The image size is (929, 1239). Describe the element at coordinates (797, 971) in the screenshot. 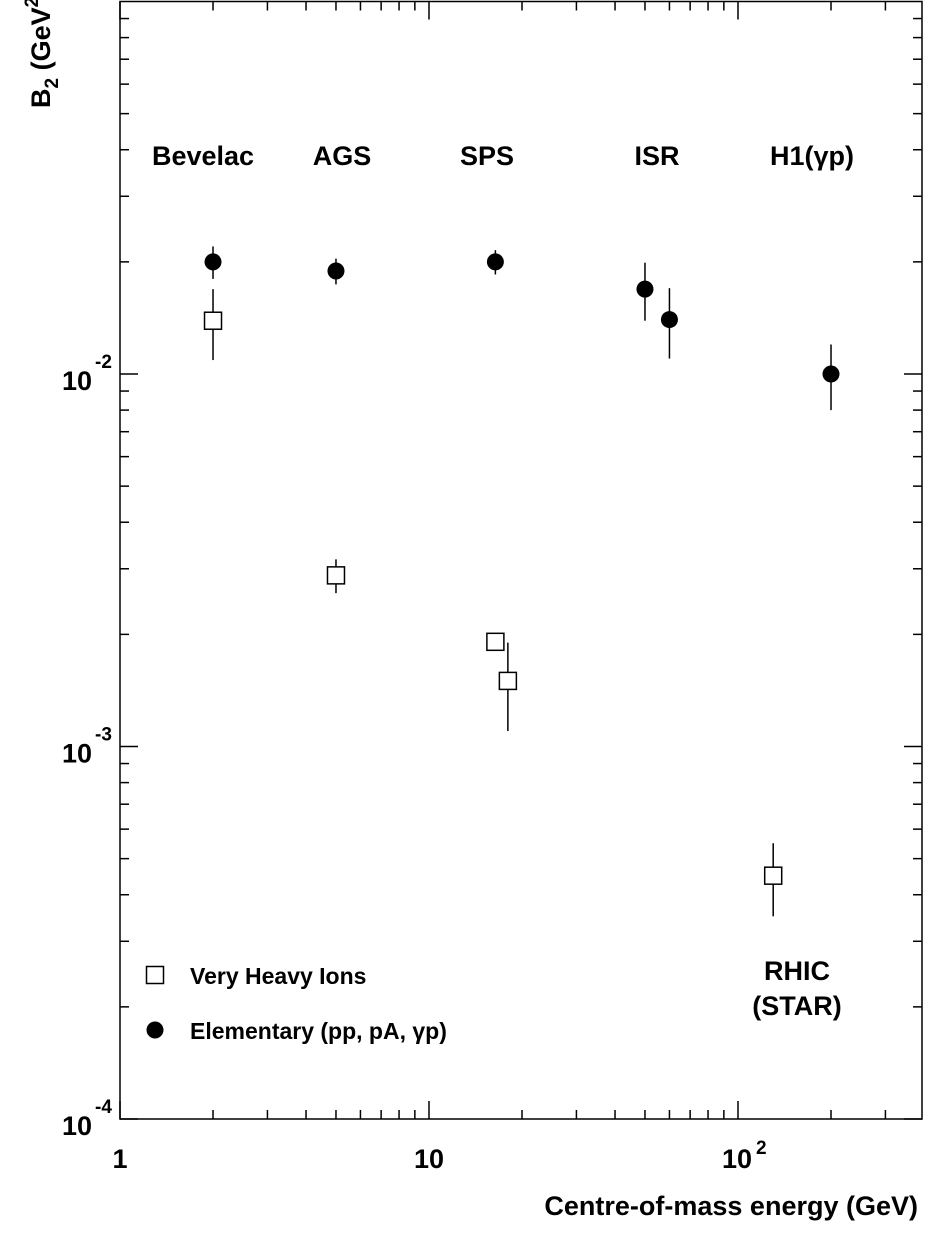

I see `annotation: RHIC` at that location.